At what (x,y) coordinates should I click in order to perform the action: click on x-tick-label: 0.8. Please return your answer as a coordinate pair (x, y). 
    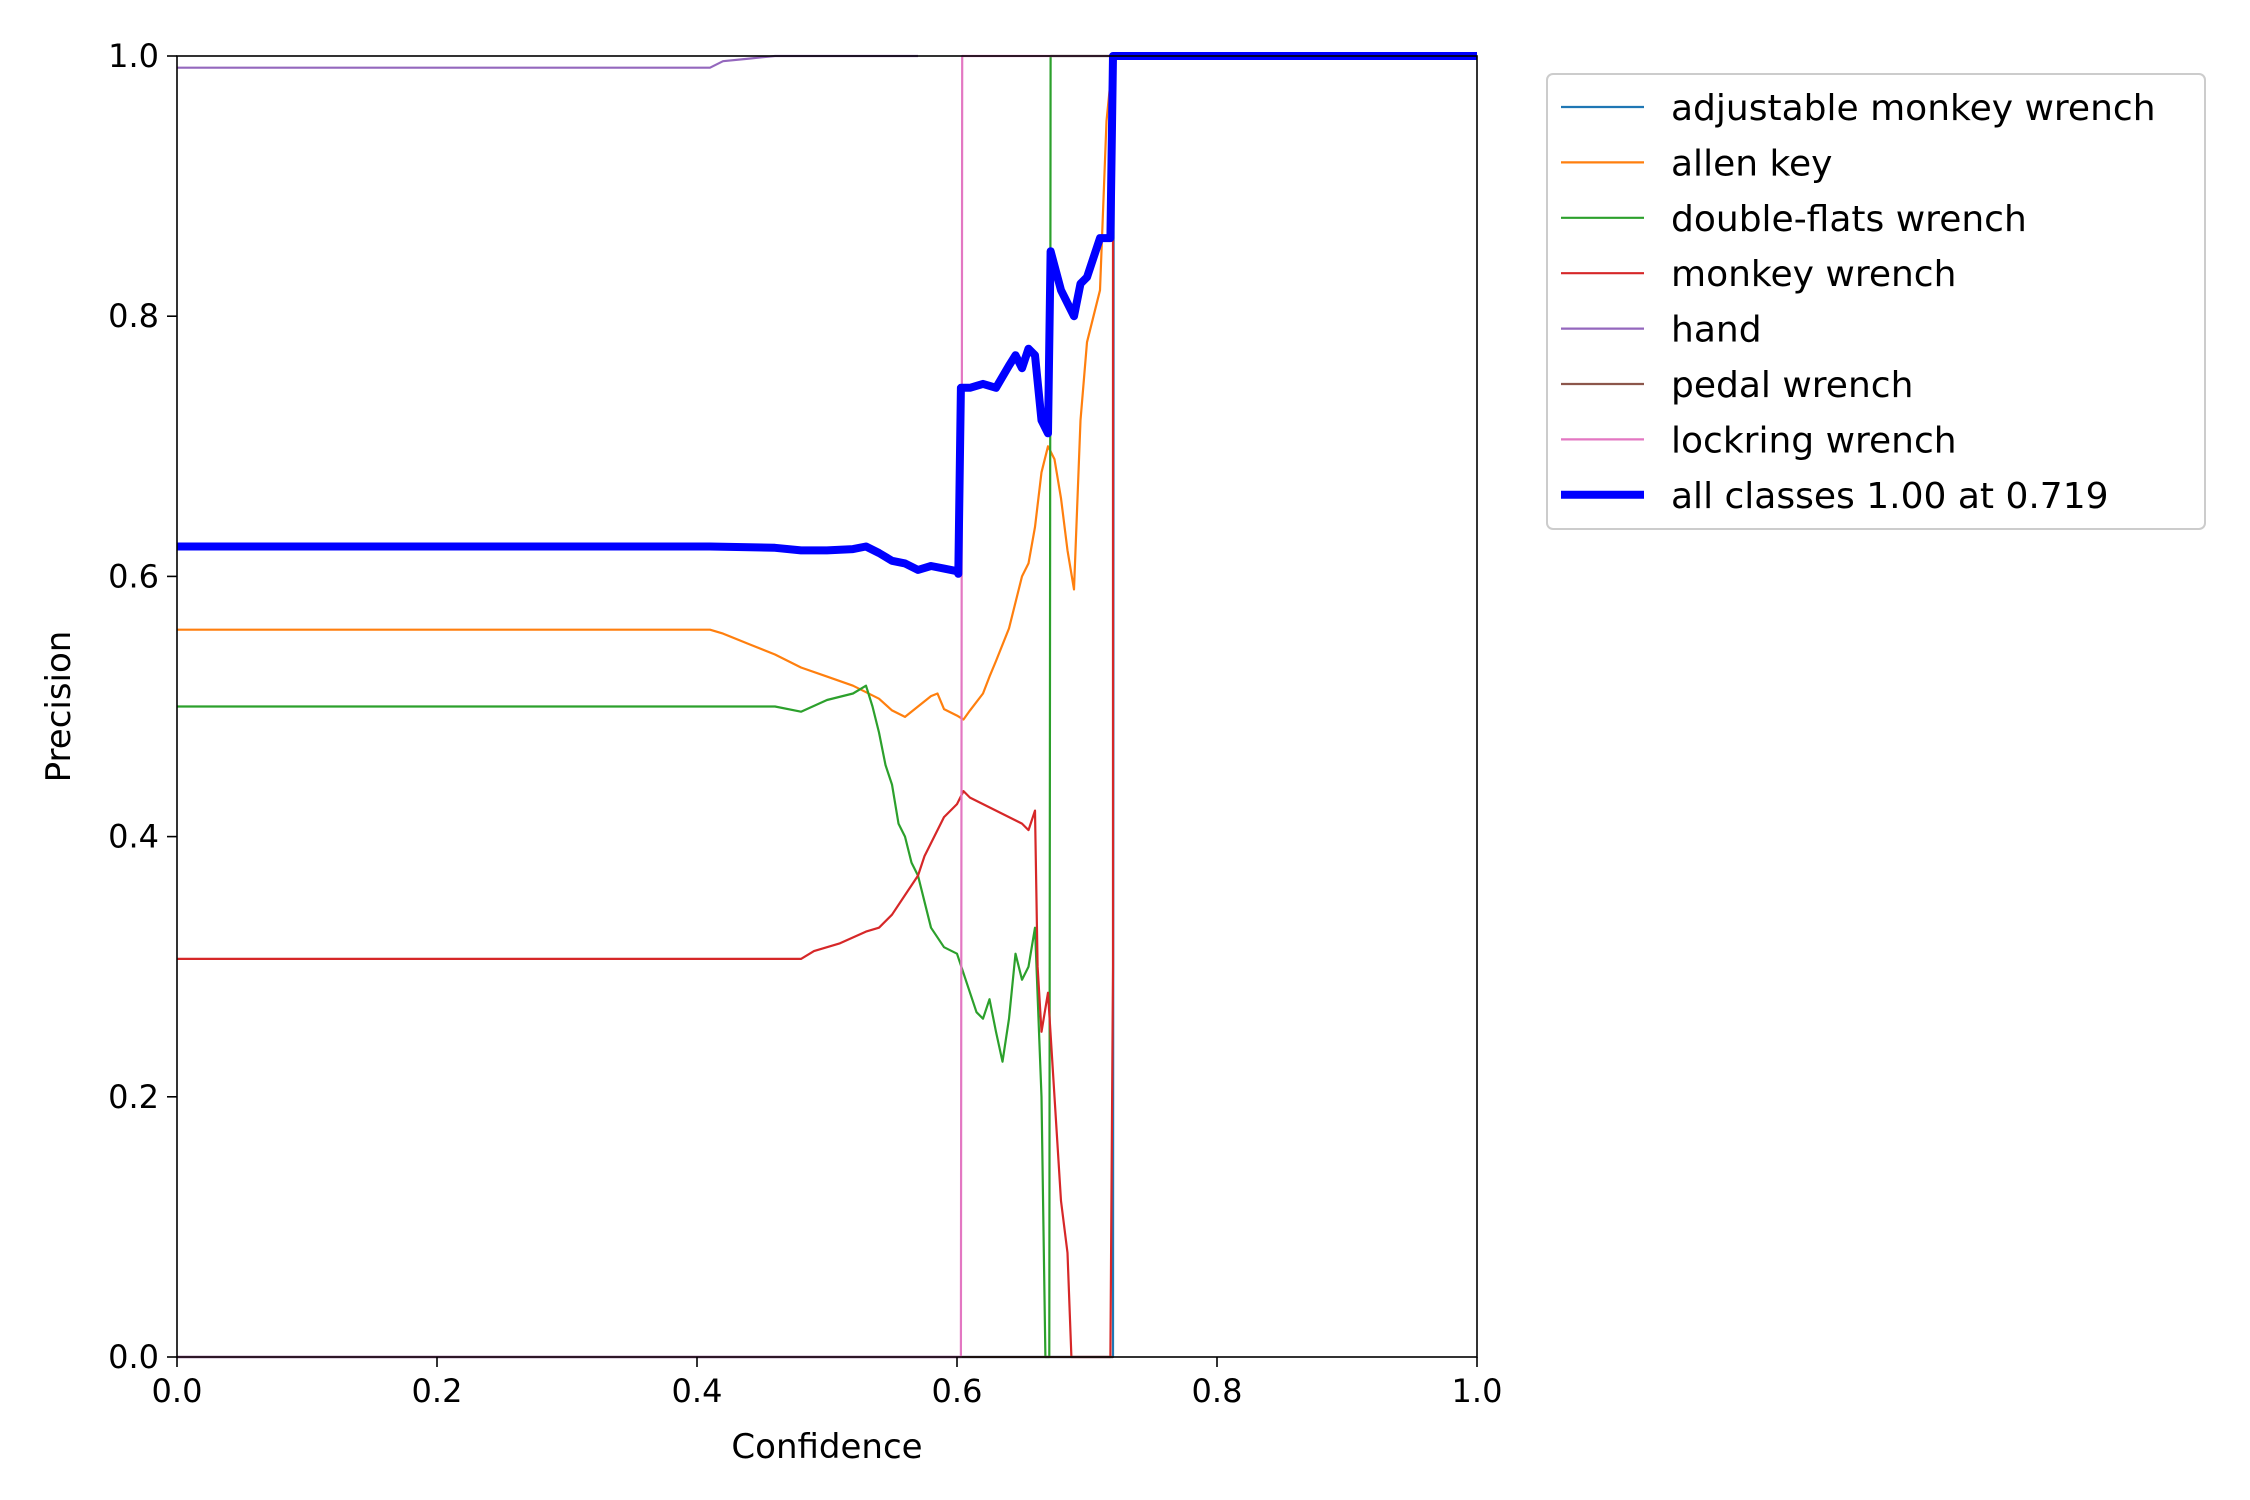
    Looking at the image, I should click on (1217, 1391).